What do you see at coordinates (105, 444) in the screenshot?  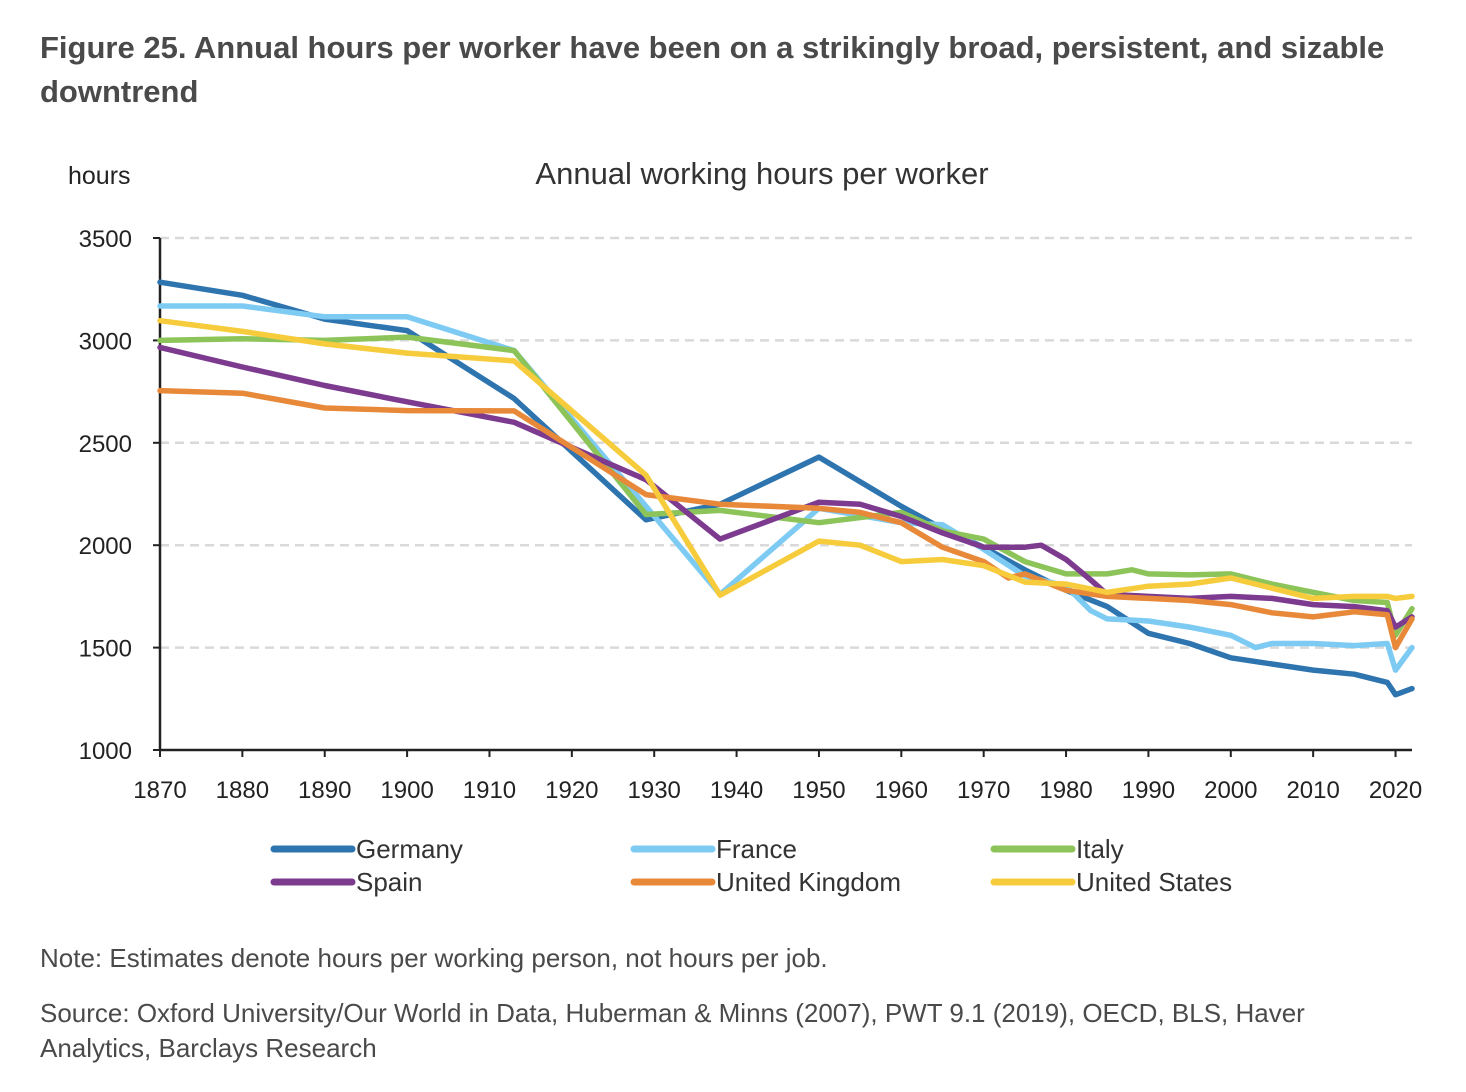 I see `y-tick-label: 2500` at bounding box center [105, 444].